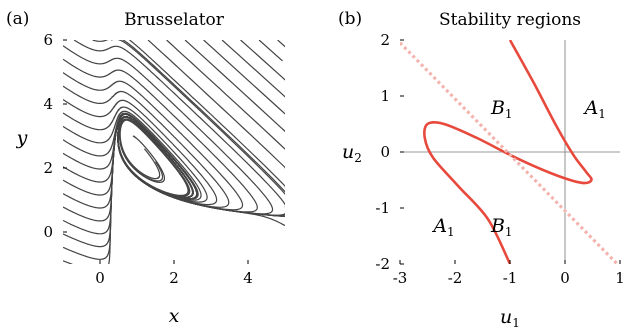 This screenshot has height=328, width=626. I want to click on panel-a-label: (a), so click(17, 19).